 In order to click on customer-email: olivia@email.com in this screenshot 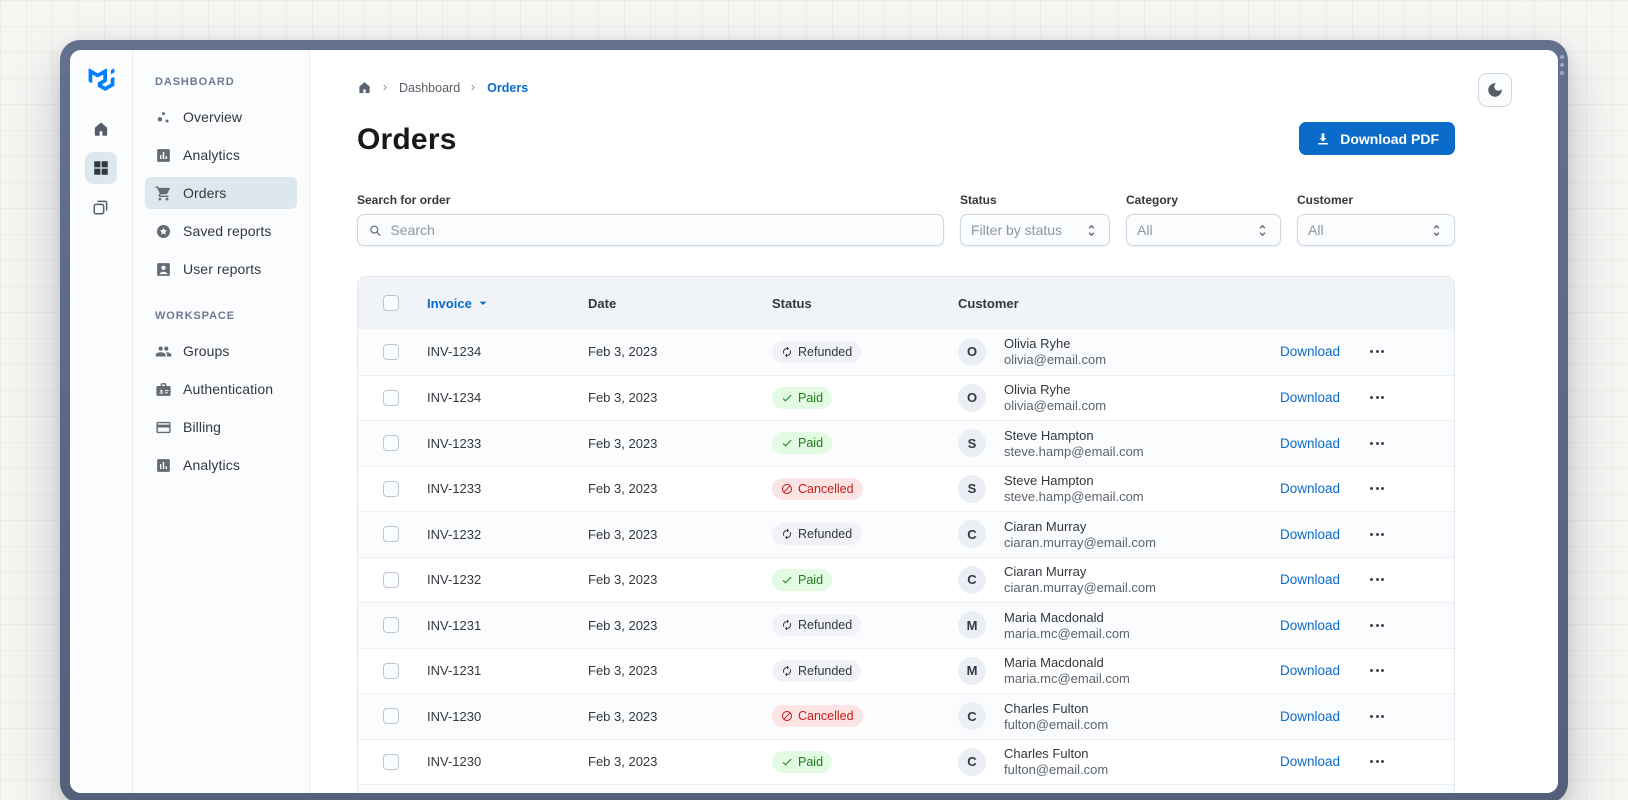, I will do `click(1055, 360)`.